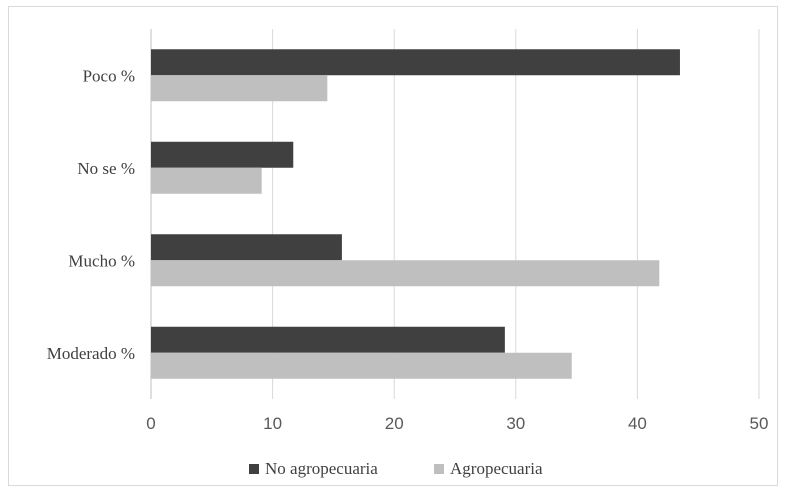 The image size is (787, 492). I want to click on bar-agropecuaria-mucho, so click(405, 273).